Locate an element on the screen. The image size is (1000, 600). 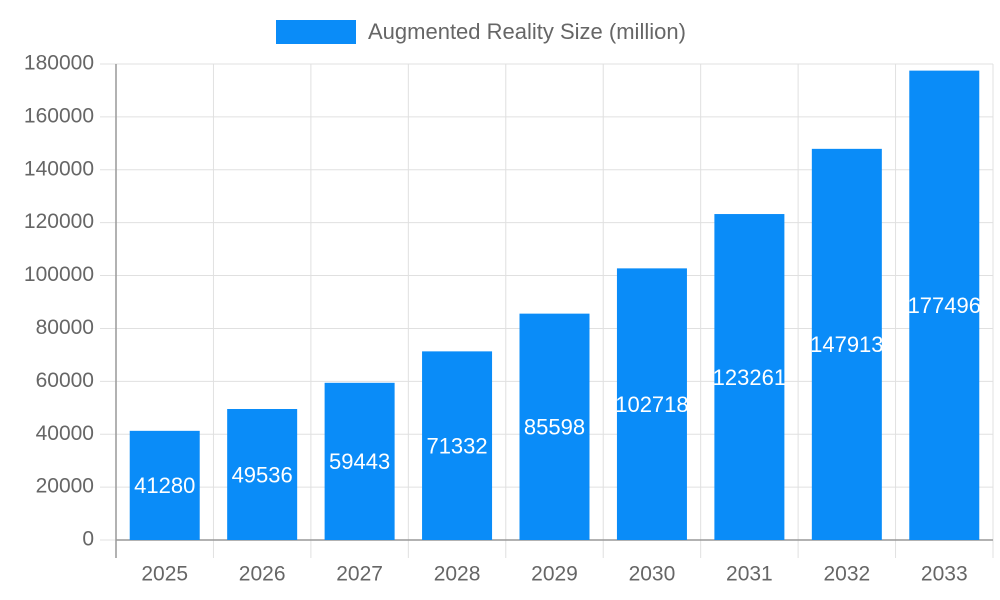
y-tick-label: 80000 is located at coordinates (65, 327).